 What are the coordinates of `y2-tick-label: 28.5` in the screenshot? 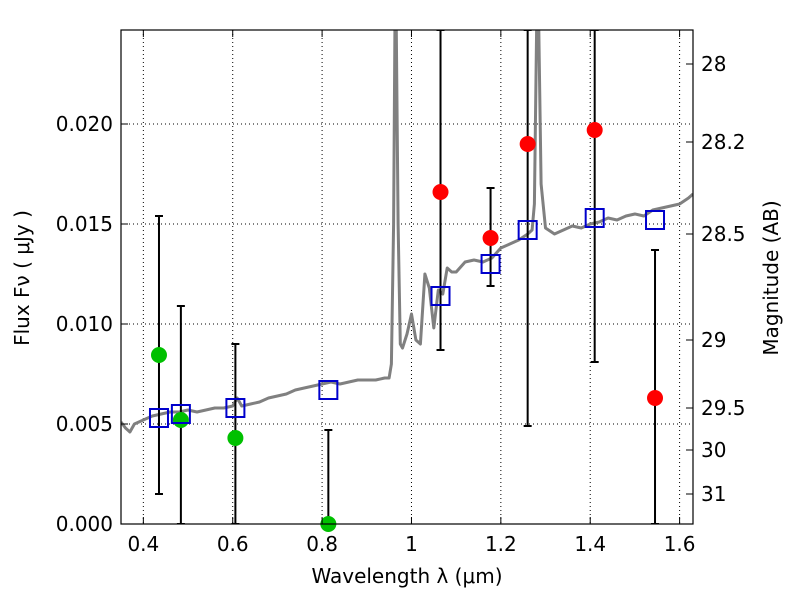 It's located at (723, 234).